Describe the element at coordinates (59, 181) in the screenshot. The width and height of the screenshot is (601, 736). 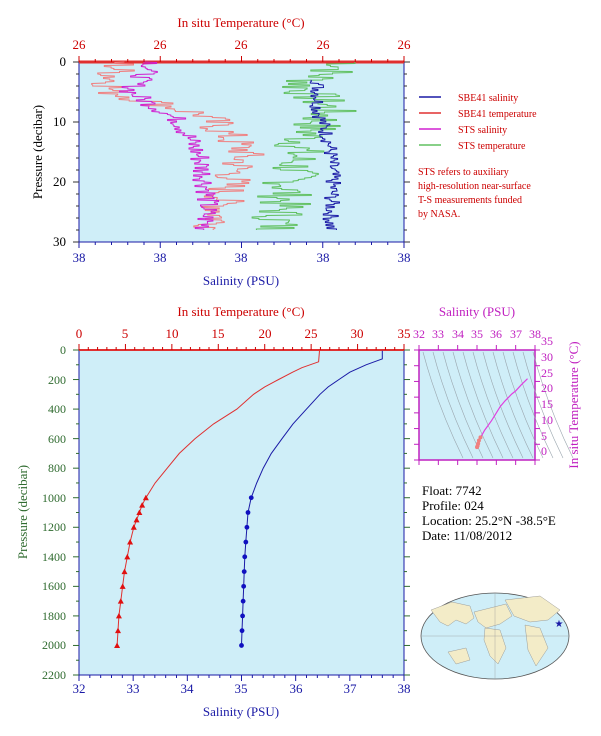
I see `top-pres-tick: 20` at that location.